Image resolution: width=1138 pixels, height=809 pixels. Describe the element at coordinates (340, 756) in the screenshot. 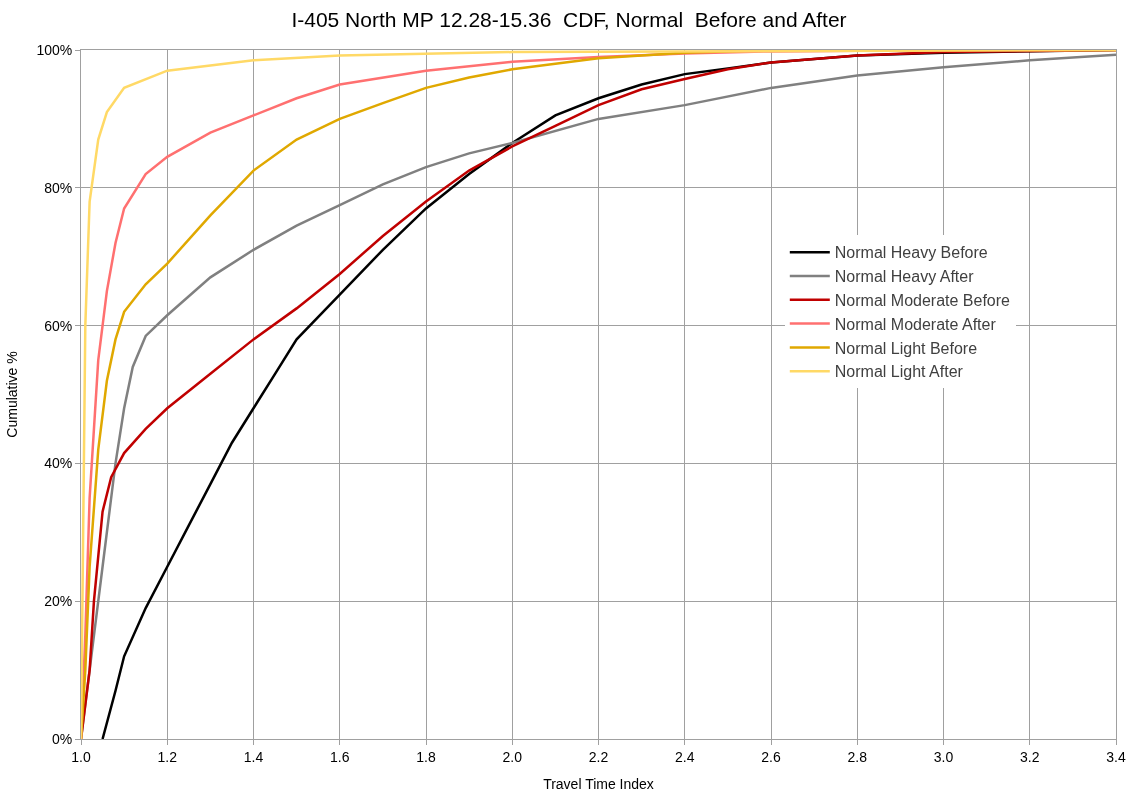

I see `x-tick-label: 1.6` at that location.